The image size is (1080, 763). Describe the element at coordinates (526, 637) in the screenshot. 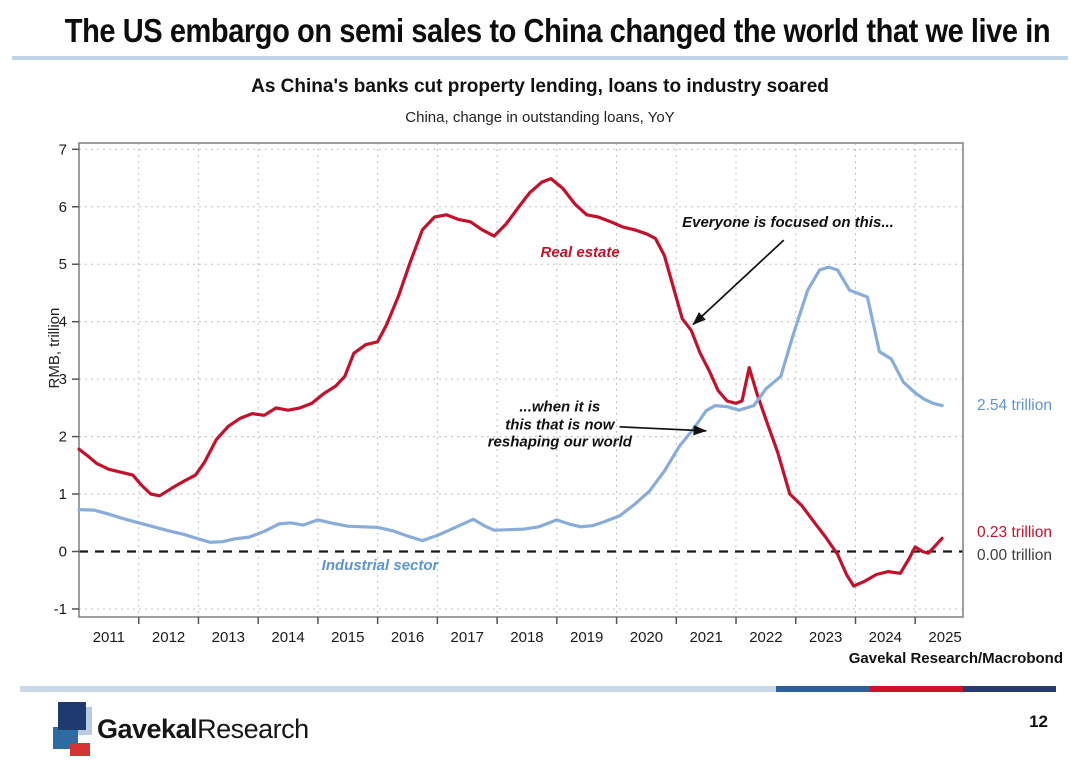

I see `x-tick-label: 2018` at that location.